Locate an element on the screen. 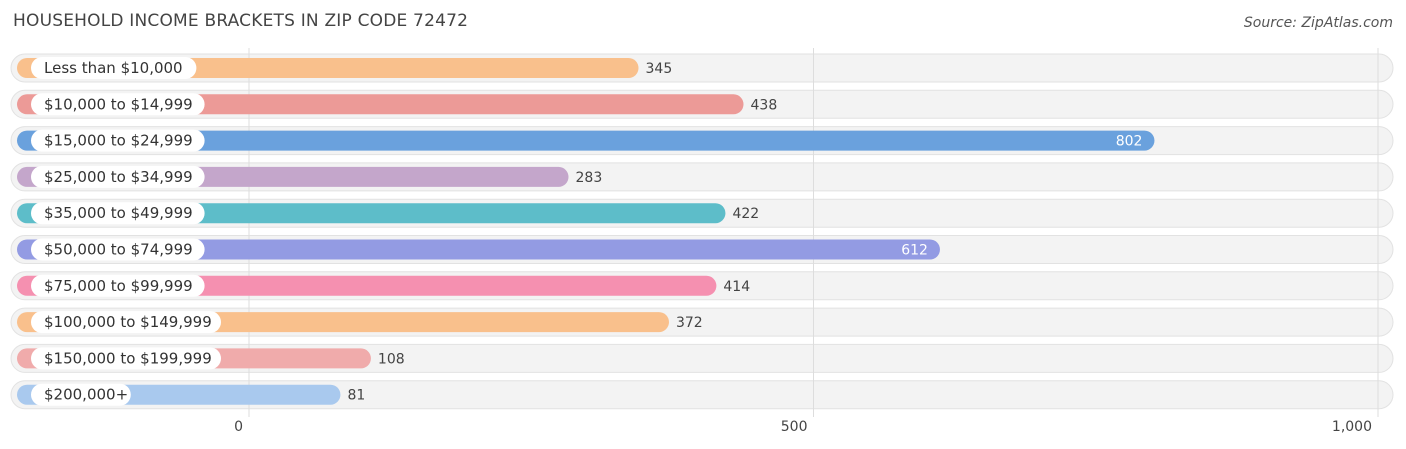 Image resolution: width=1406 pixels, height=449 pixels. category-label: $25,000 to $34,999 is located at coordinates (118, 177).